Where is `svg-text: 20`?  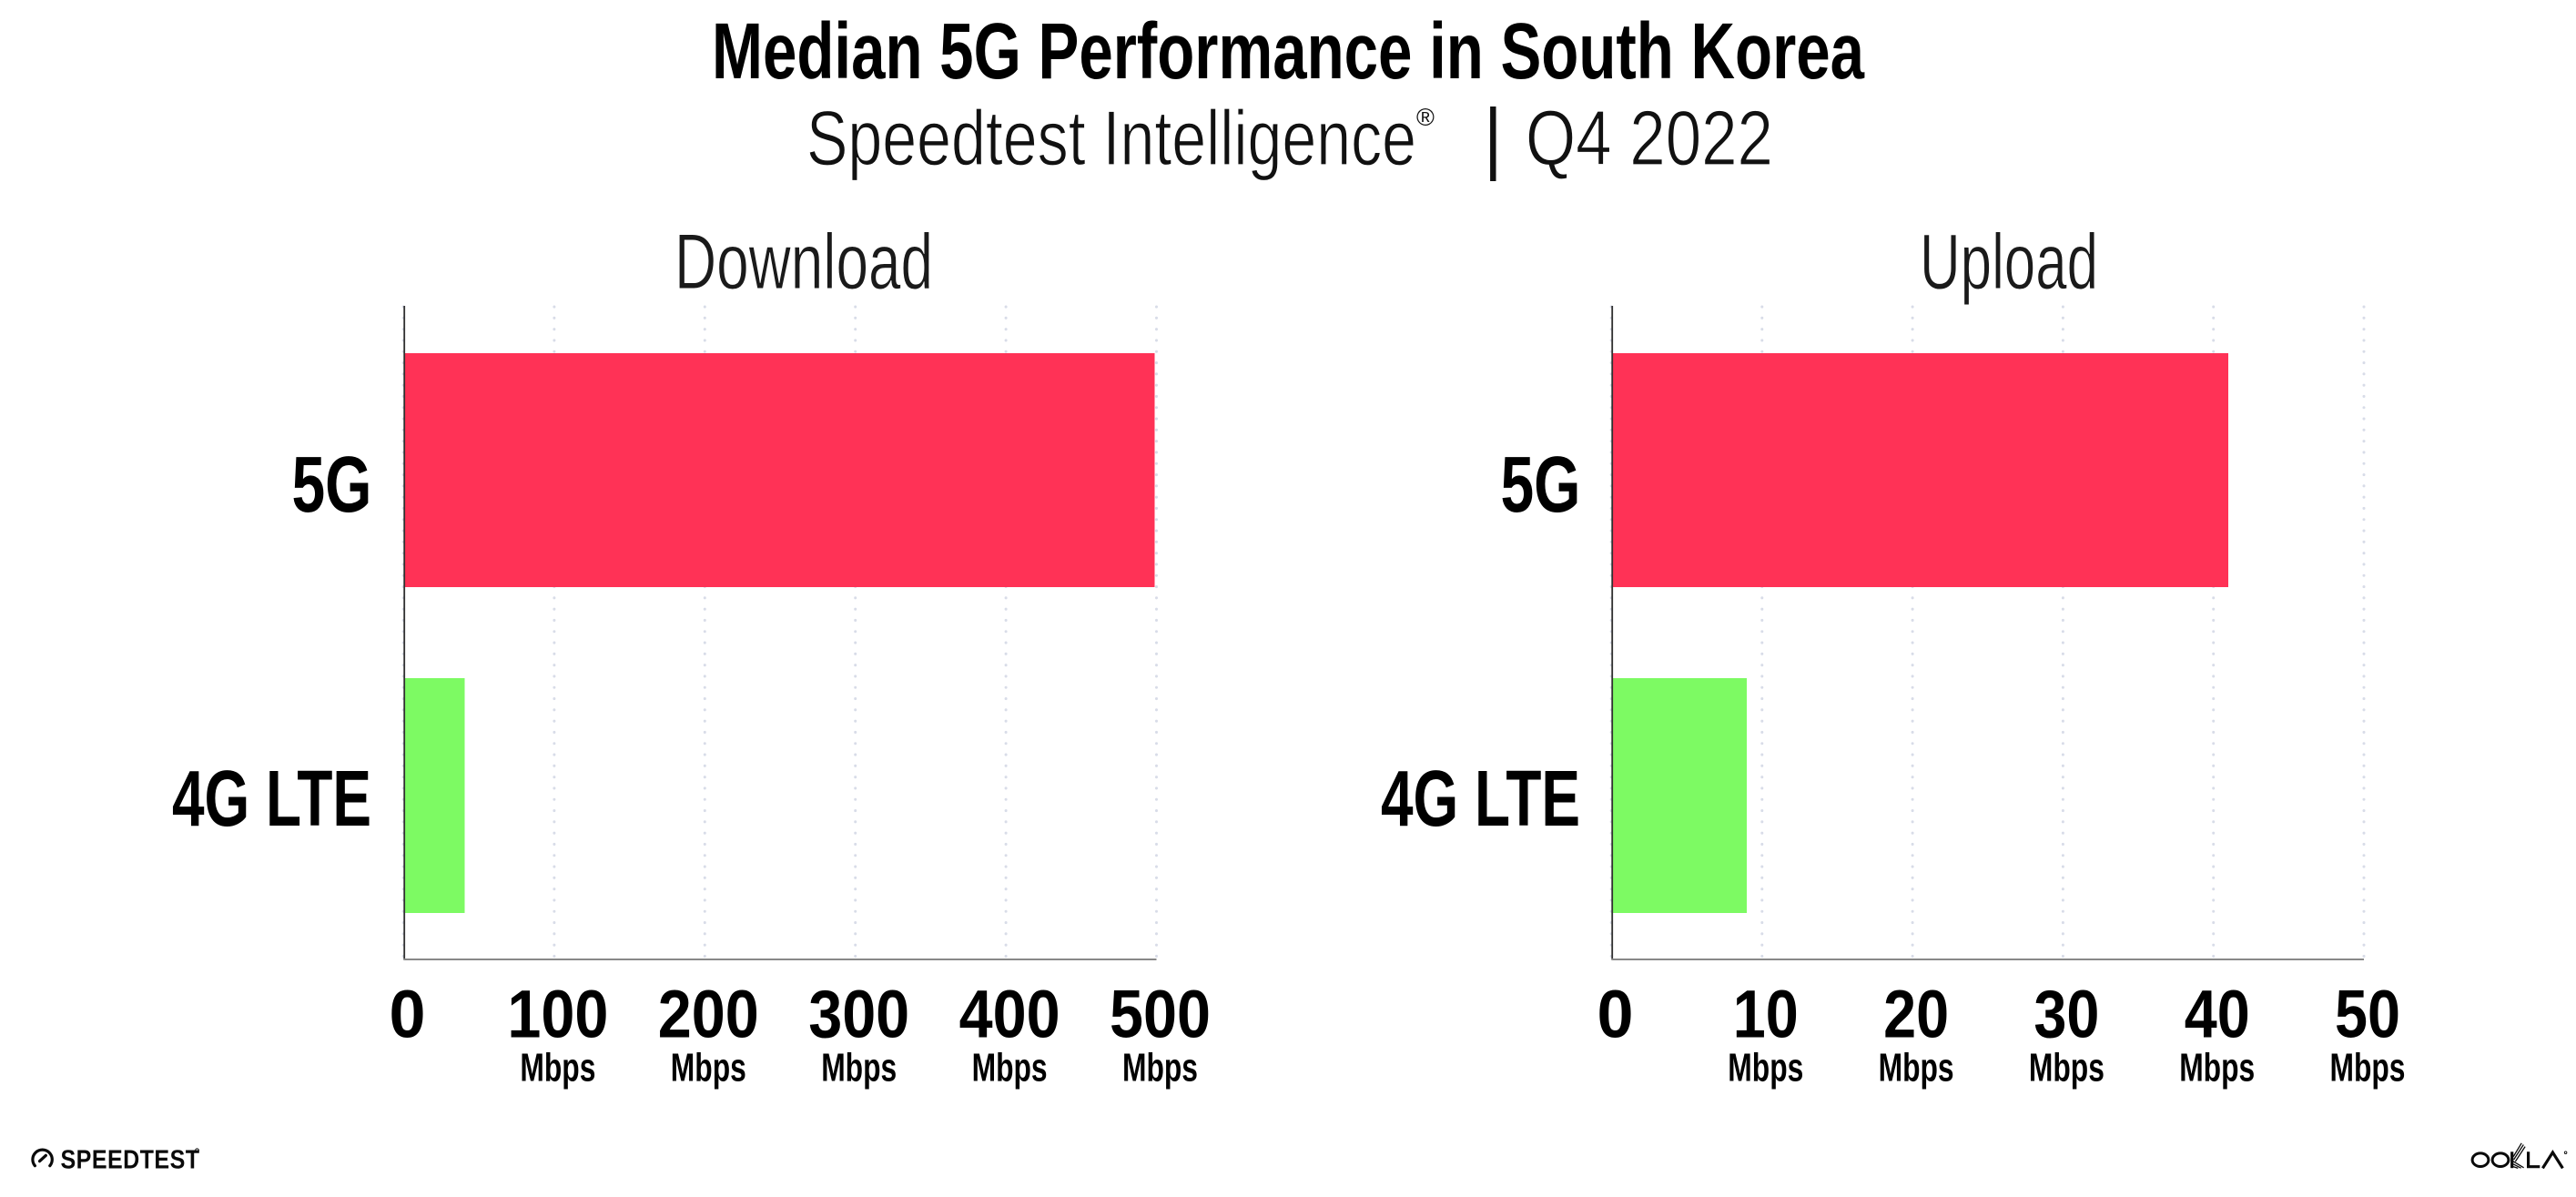
svg-text: 20 is located at coordinates (1916, 1015).